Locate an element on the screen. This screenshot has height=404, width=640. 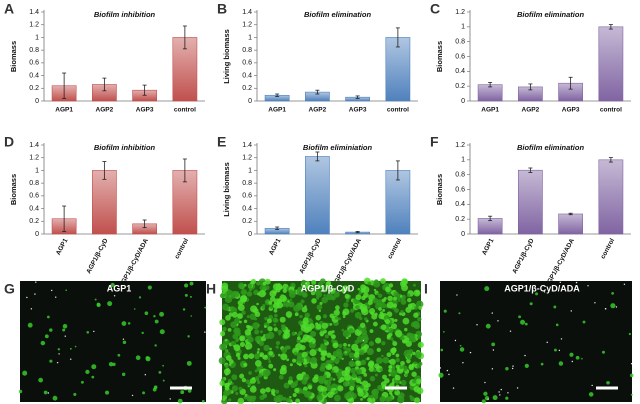
chart-title: Biofilm inhibition is located at coordinates (125, 14).